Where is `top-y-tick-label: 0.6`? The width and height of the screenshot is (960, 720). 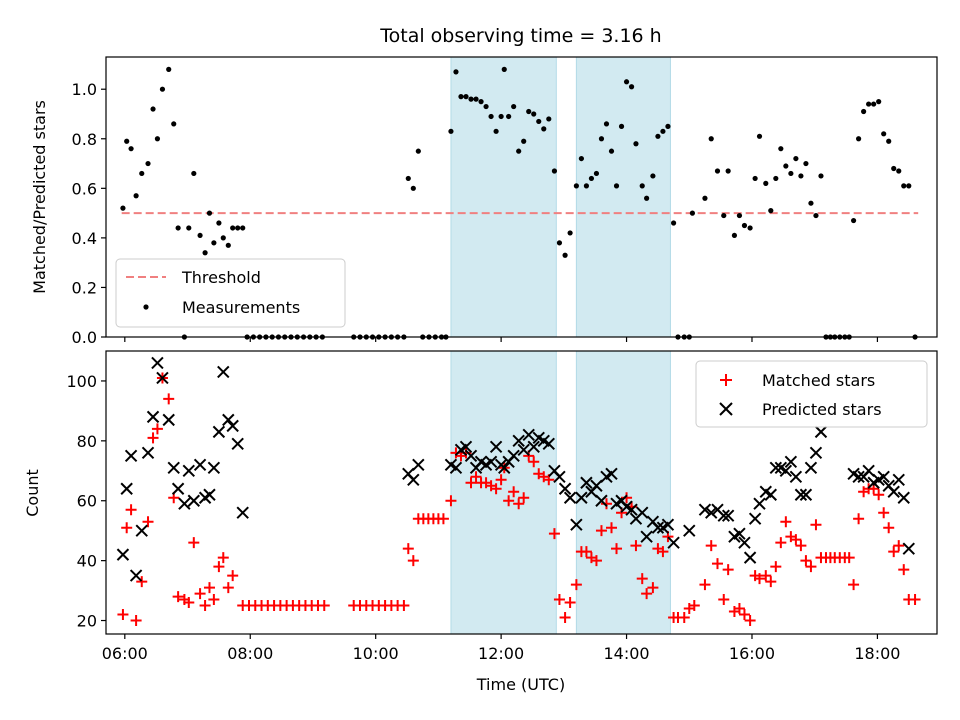 top-y-tick-label: 0.6 is located at coordinates (84, 188).